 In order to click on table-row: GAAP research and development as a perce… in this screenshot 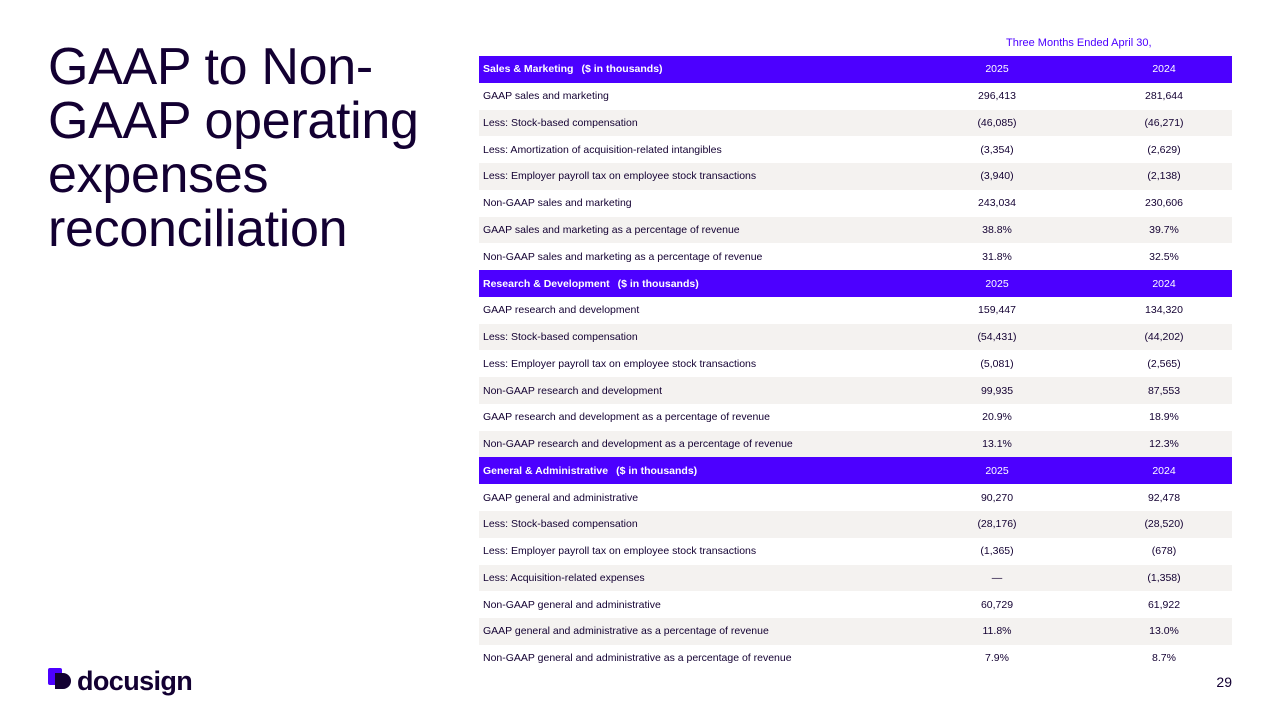, I will do `click(855, 417)`.